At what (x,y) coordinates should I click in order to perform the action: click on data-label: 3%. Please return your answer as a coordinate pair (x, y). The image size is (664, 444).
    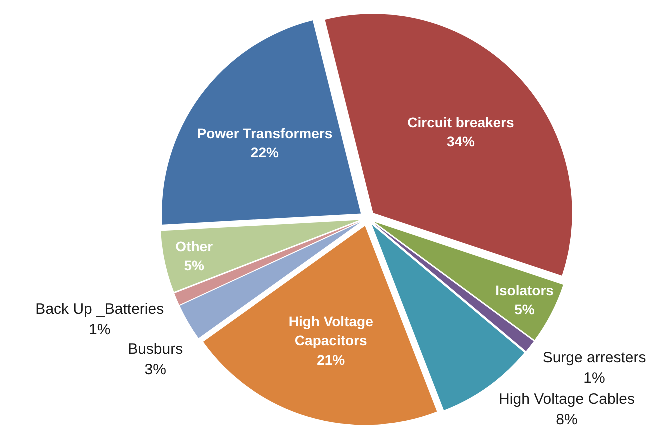
    Looking at the image, I should click on (155, 369).